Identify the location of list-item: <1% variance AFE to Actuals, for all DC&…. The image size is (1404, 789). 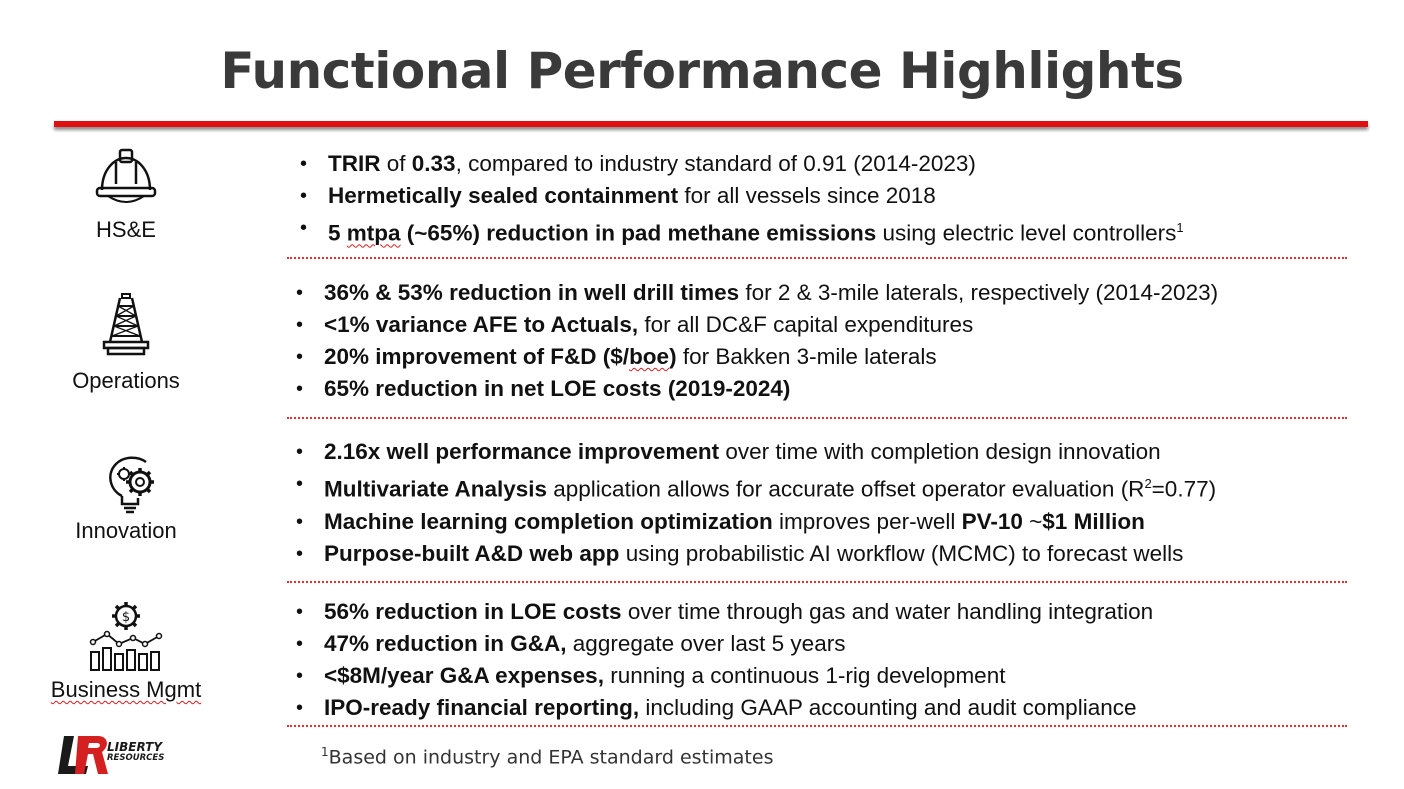
(753, 325).